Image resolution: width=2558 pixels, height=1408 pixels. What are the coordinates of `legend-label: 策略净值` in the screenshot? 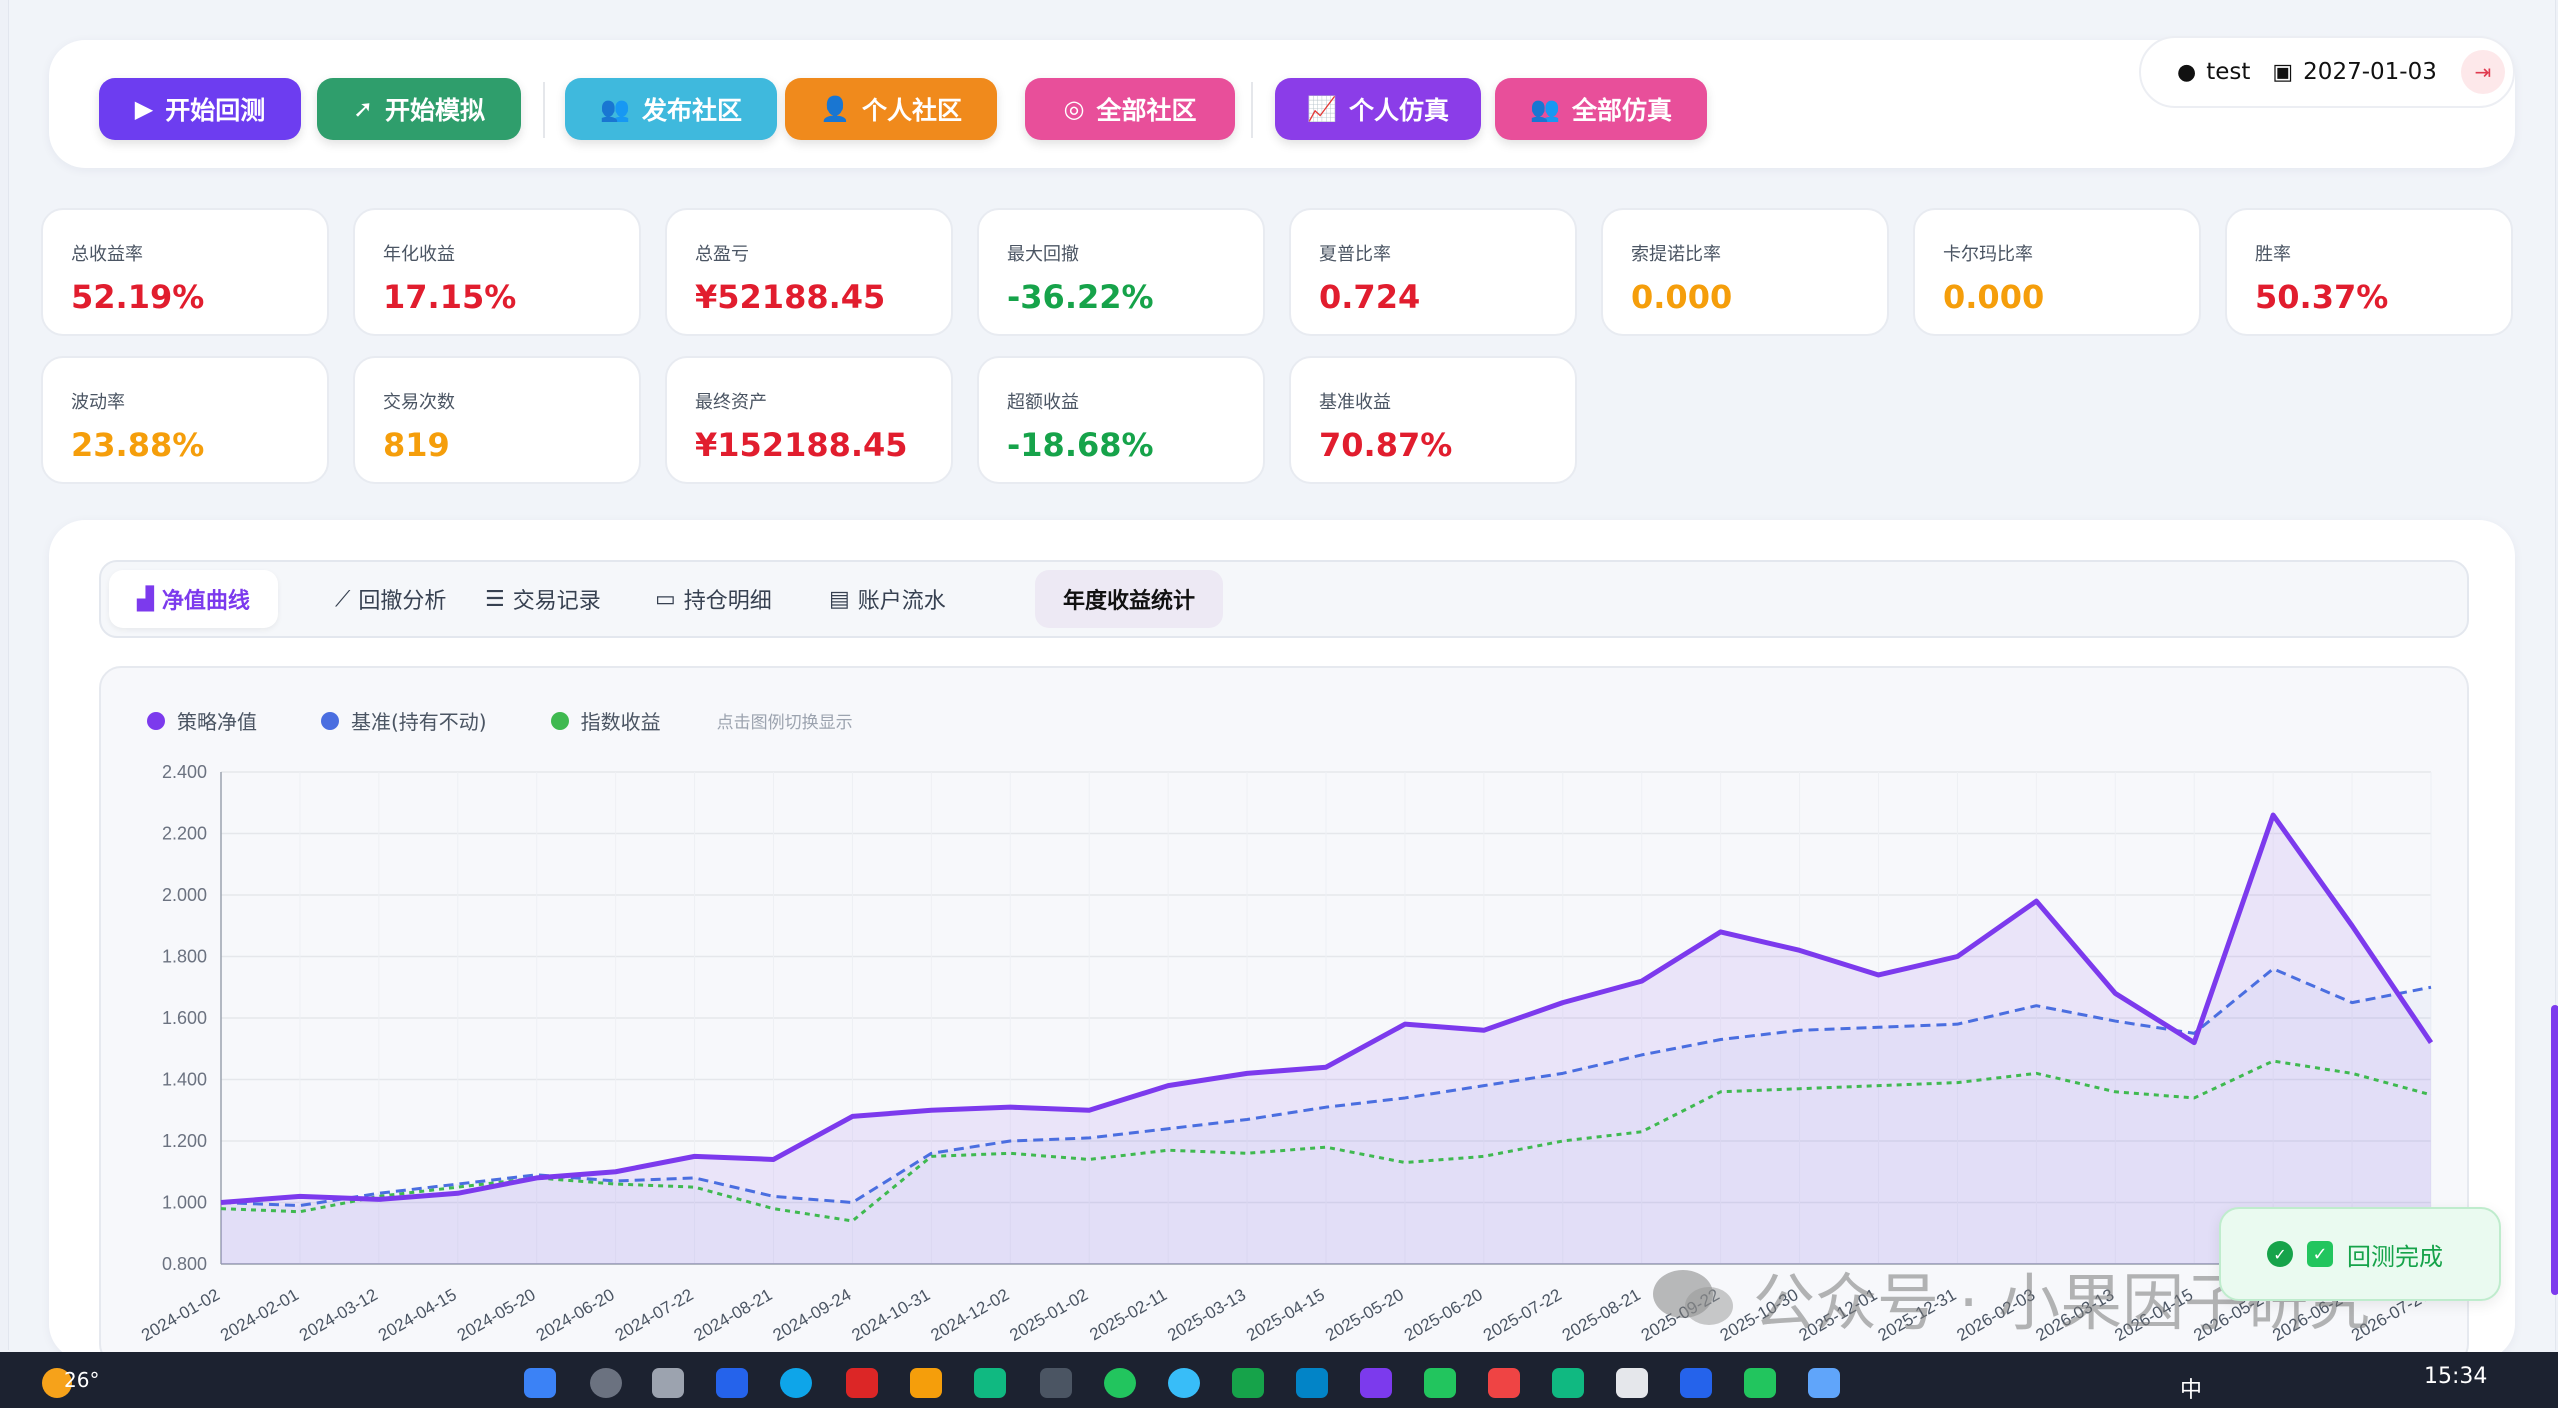 It's located at (217, 722).